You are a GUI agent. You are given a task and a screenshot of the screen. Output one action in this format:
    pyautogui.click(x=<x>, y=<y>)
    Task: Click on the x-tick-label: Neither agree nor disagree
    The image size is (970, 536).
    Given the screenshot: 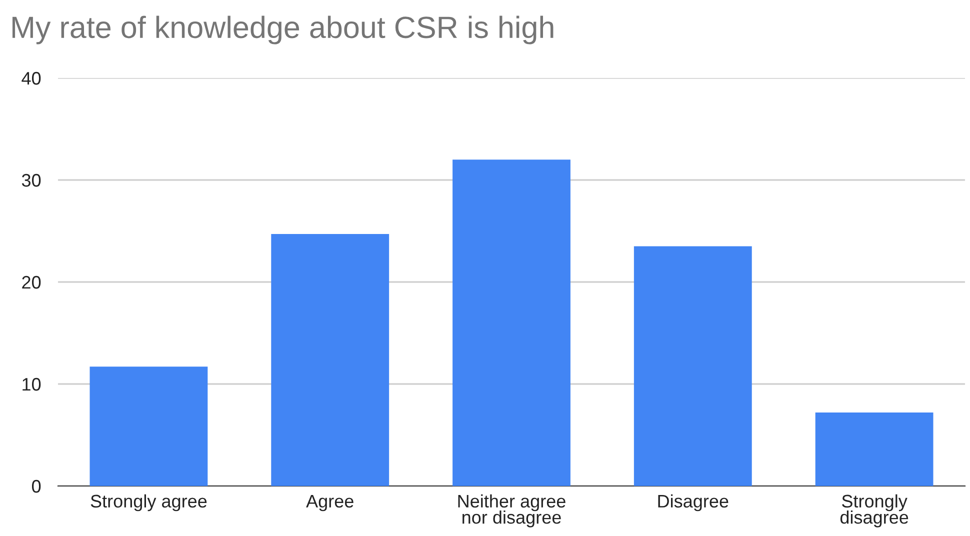 What is the action you would take?
    pyautogui.click(x=512, y=511)
    